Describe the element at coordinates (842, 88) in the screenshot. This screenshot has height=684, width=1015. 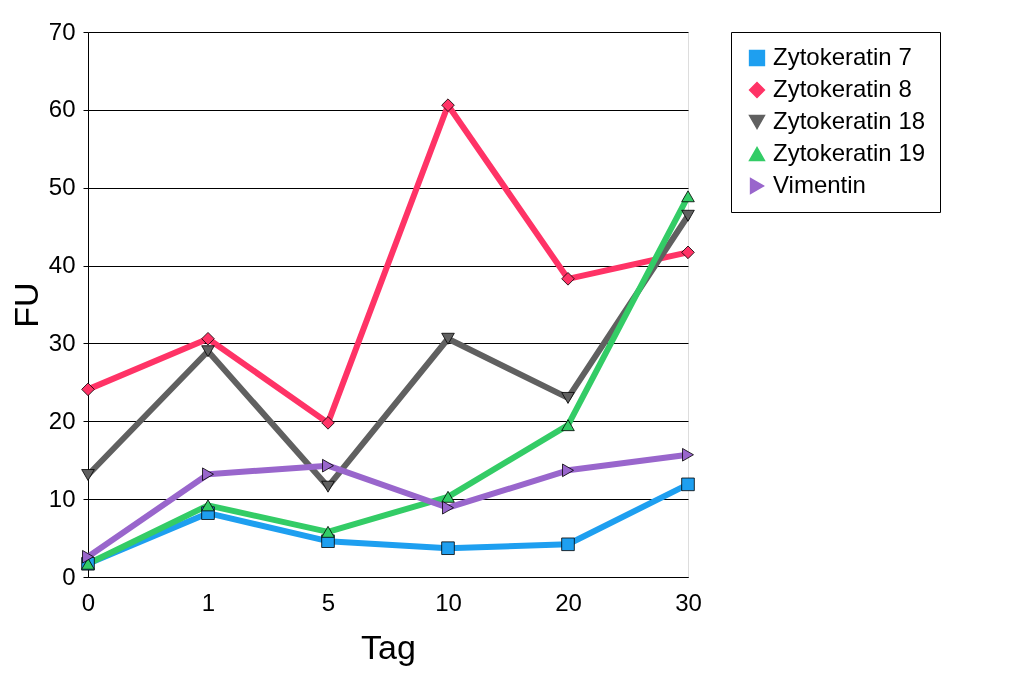
I see `legend-label: Zytokeratin 8` at that location.